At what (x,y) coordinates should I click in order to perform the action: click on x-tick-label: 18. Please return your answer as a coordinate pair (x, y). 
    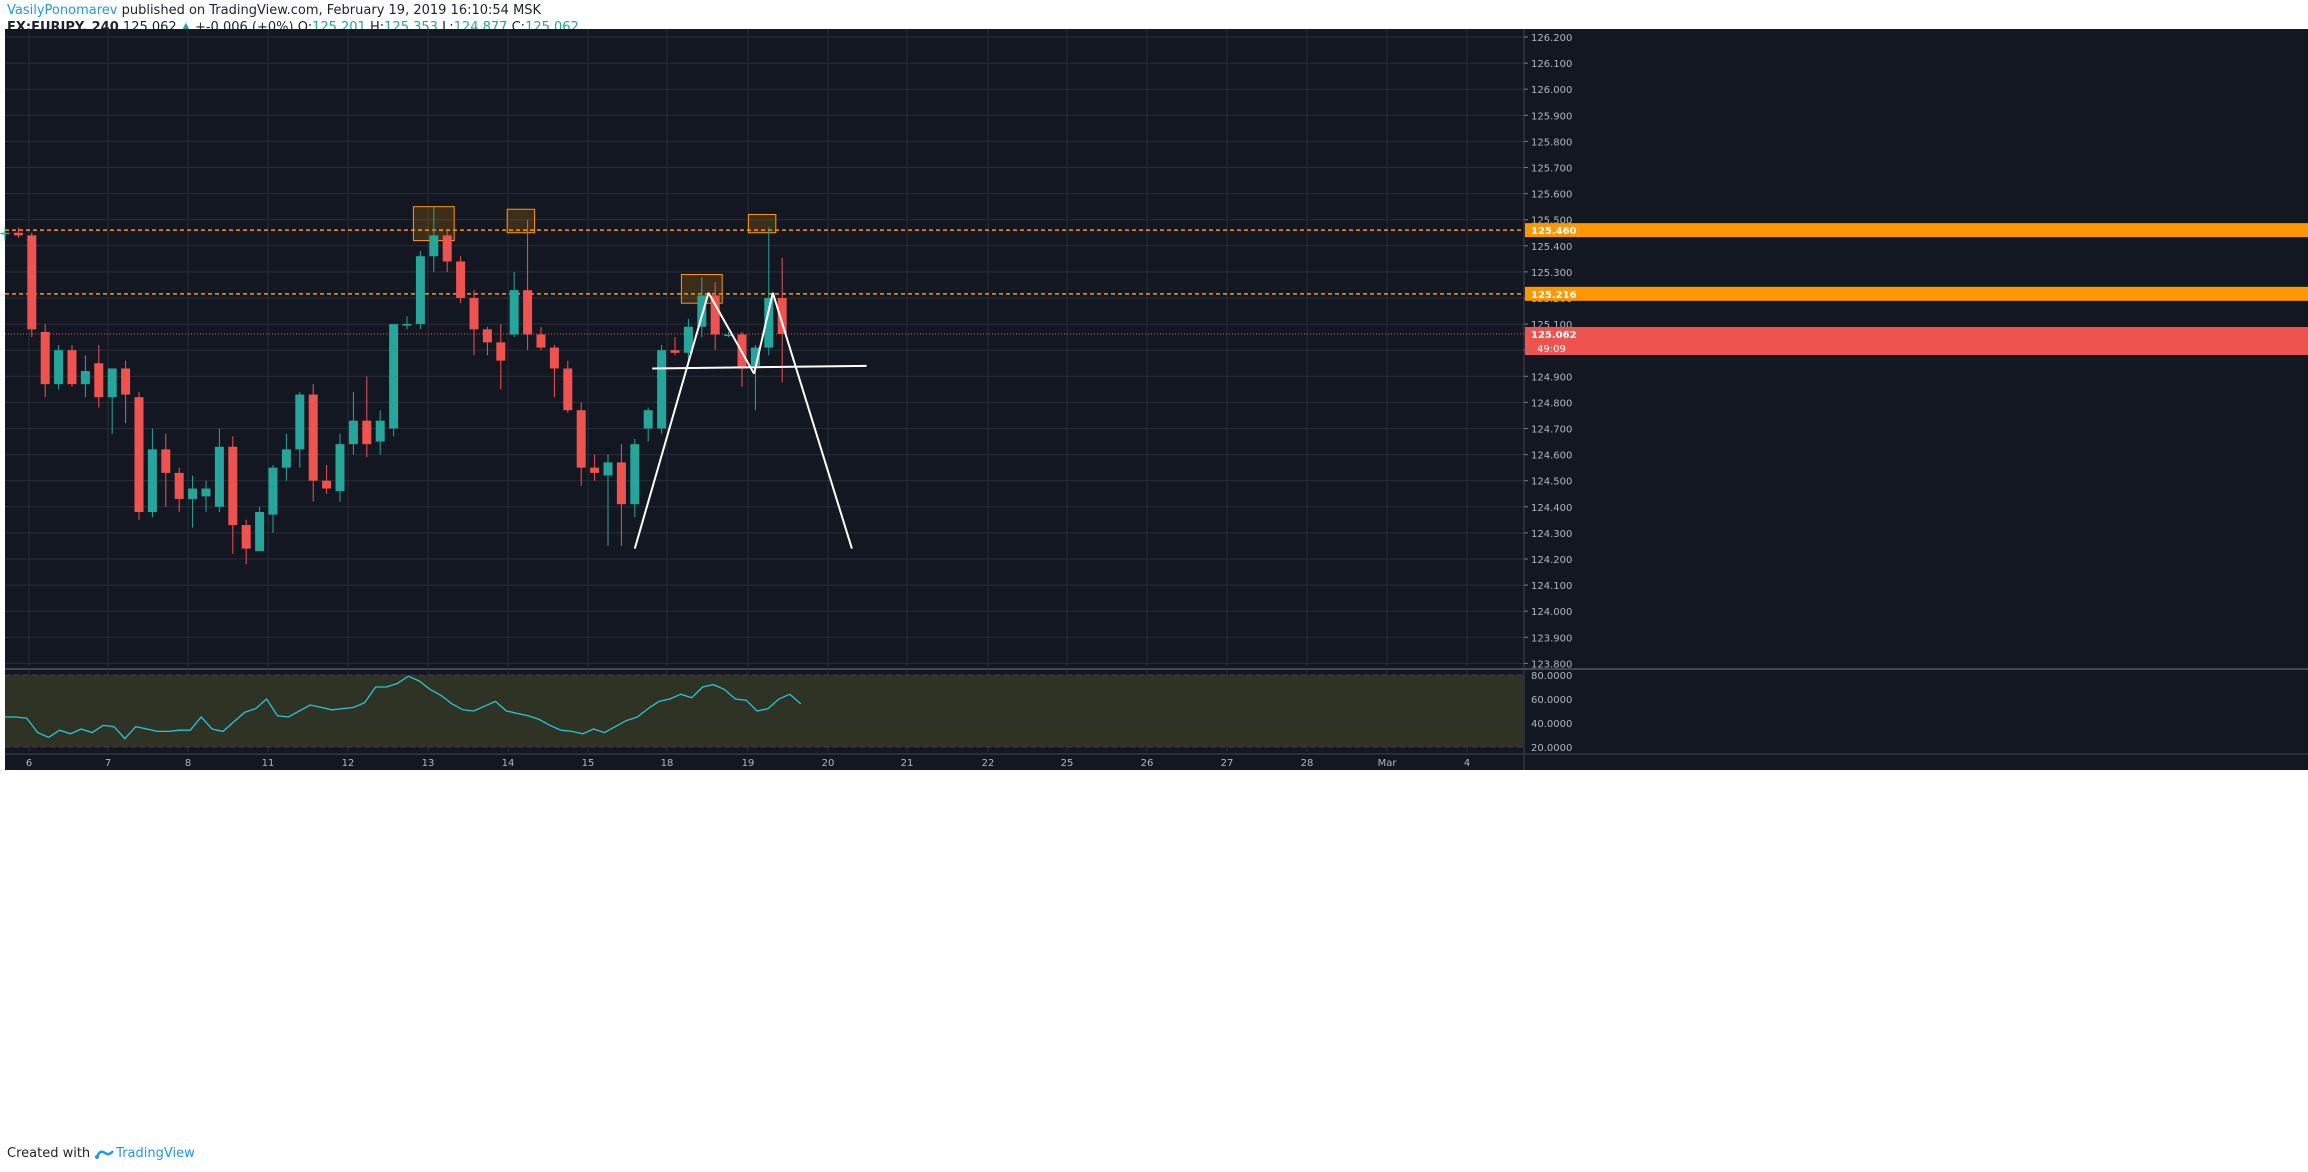
    Looking at the image, I should click on (667, 763).